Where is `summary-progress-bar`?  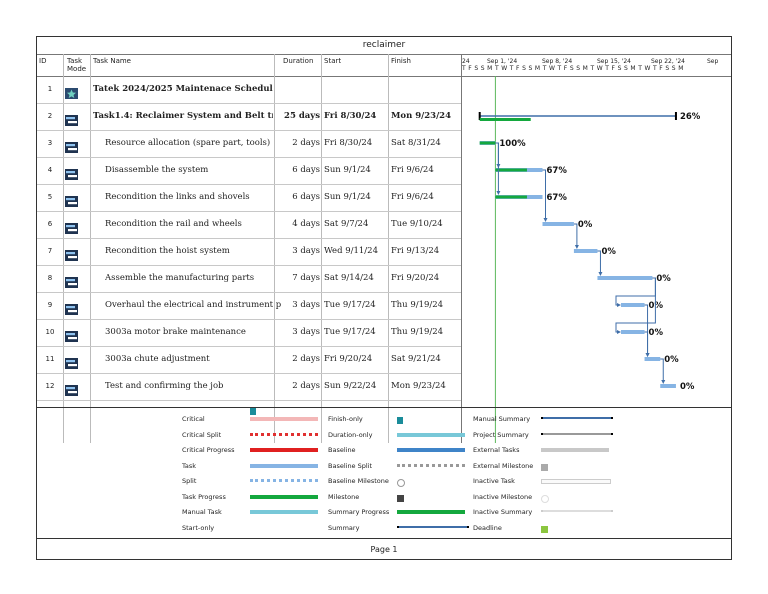
summary-progress-bar is located at coordinates (505, 119).